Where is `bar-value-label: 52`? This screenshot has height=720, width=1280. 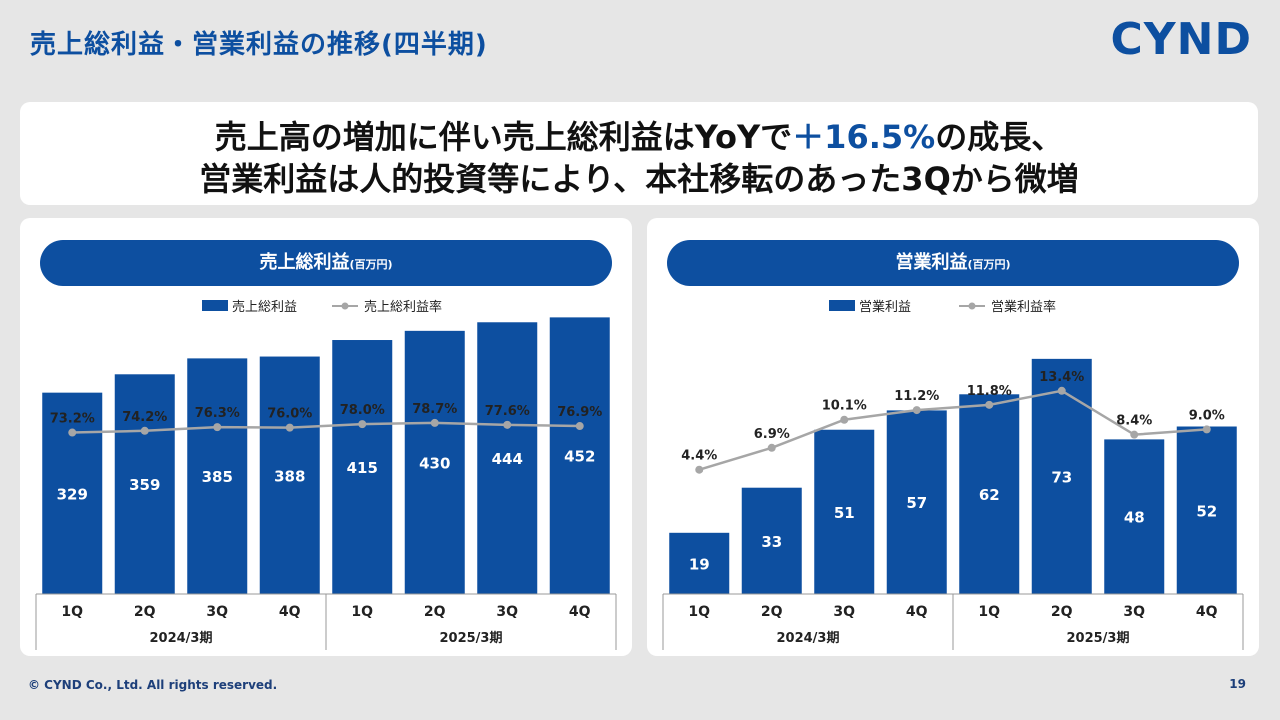 bar-value-label: 52 is located at coordinates (1206, 511).